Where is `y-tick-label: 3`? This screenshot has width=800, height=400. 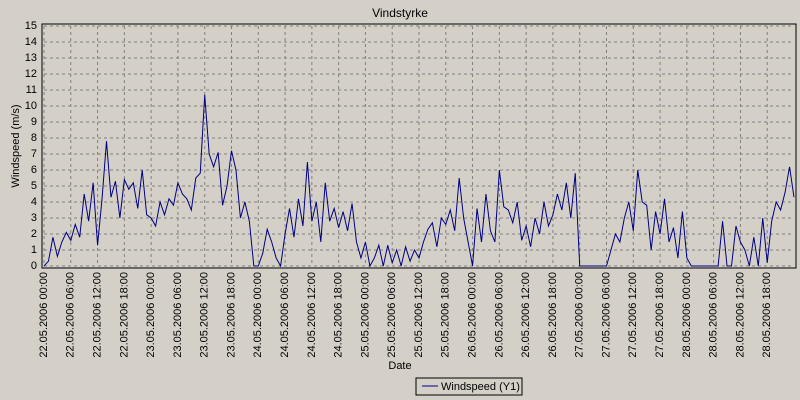
y-tick-label: 3 is located at coordinates (34, 218).